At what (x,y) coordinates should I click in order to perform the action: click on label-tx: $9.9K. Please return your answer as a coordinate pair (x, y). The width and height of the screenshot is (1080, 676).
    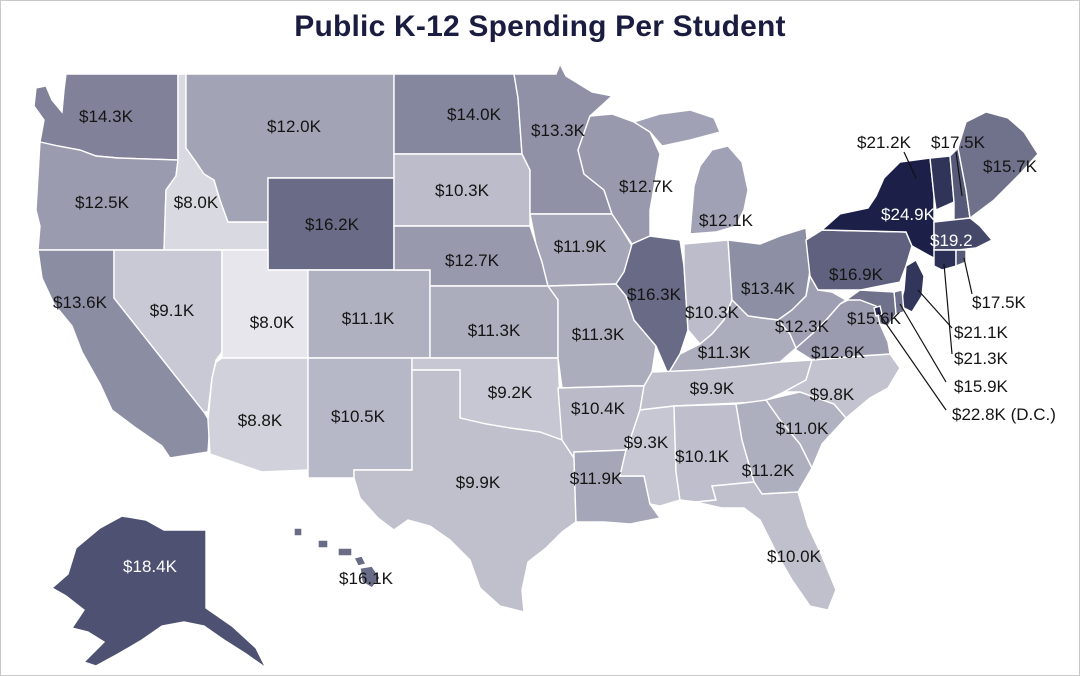
    Looking at the image, I should click on (478, 482).